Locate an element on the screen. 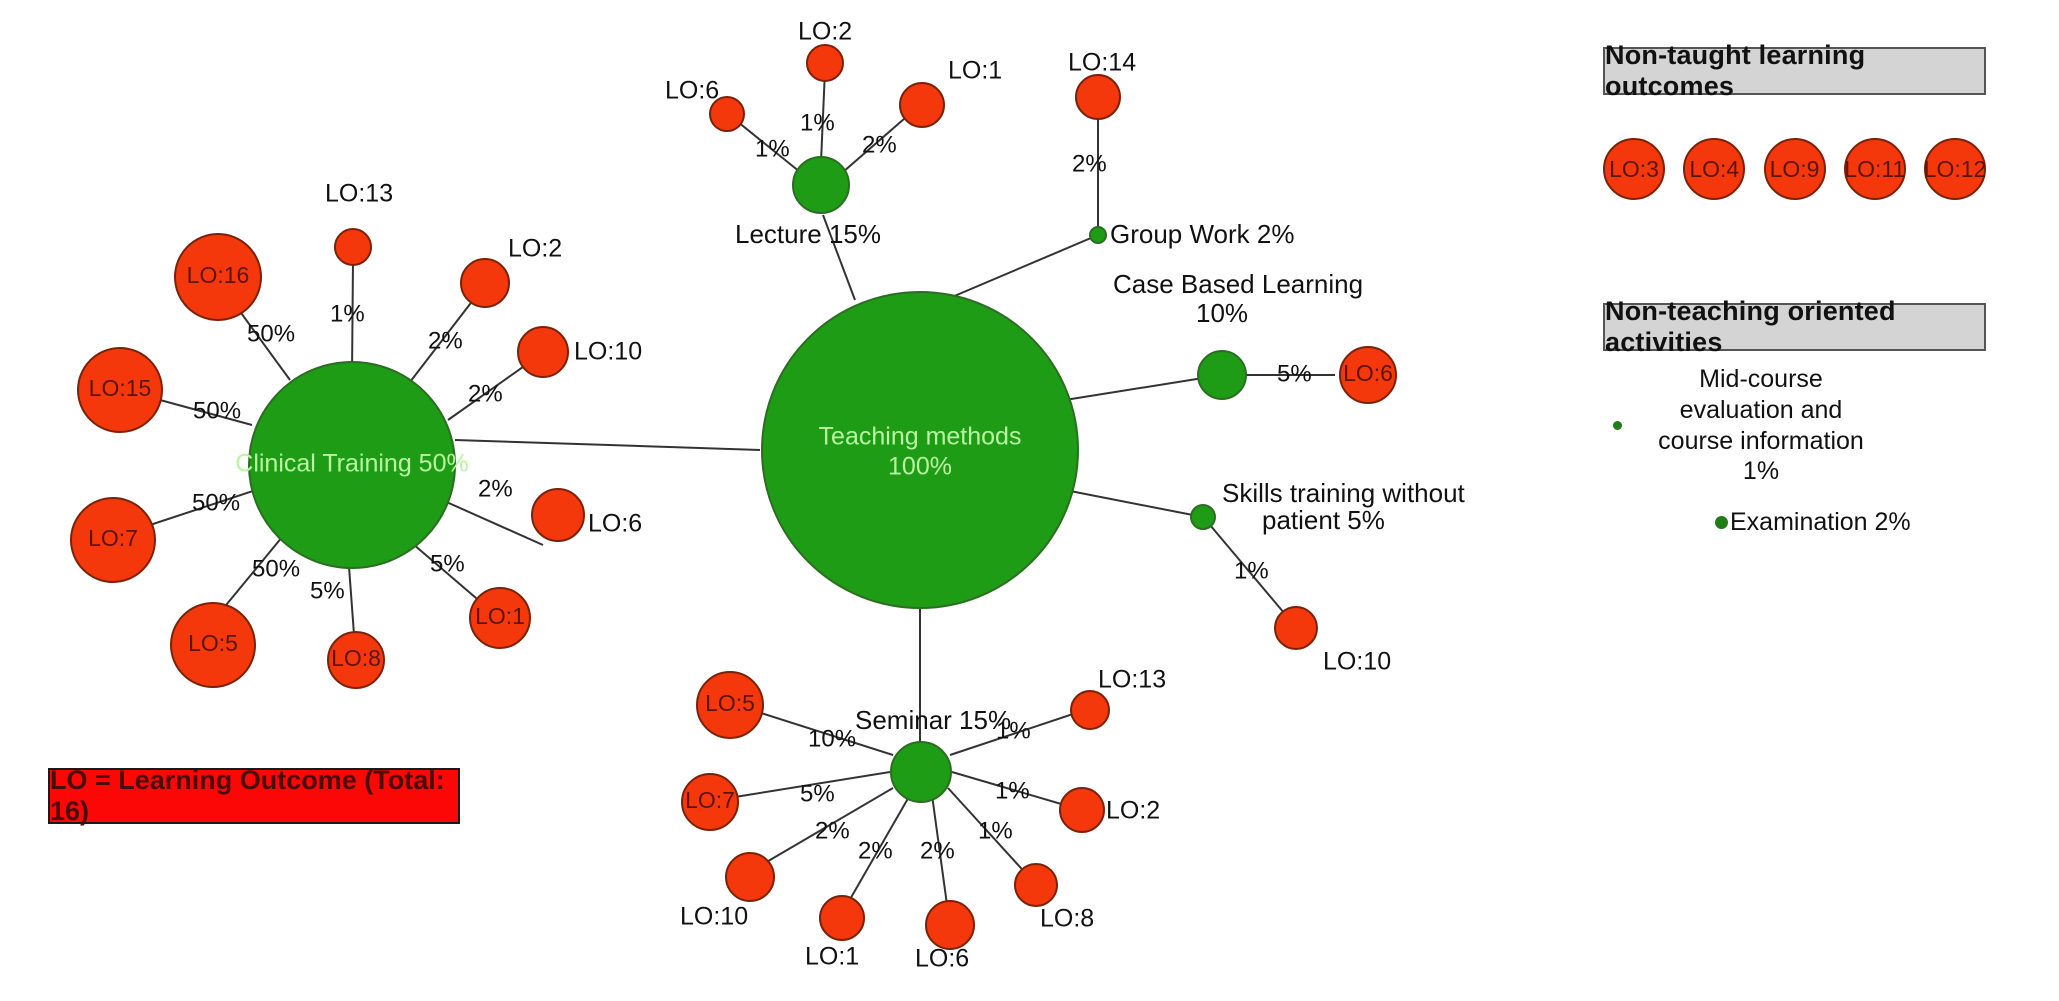  node-lo6-cbl: LO:6 is located at coordinates (1368, 375).